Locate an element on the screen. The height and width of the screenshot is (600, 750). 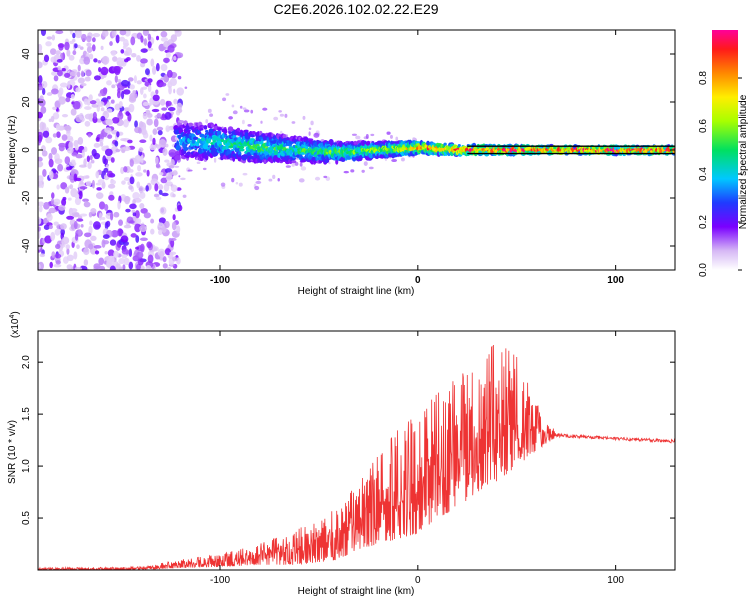
spectrogram-y-tick-label: 40 is located at coordinates (26, 54).